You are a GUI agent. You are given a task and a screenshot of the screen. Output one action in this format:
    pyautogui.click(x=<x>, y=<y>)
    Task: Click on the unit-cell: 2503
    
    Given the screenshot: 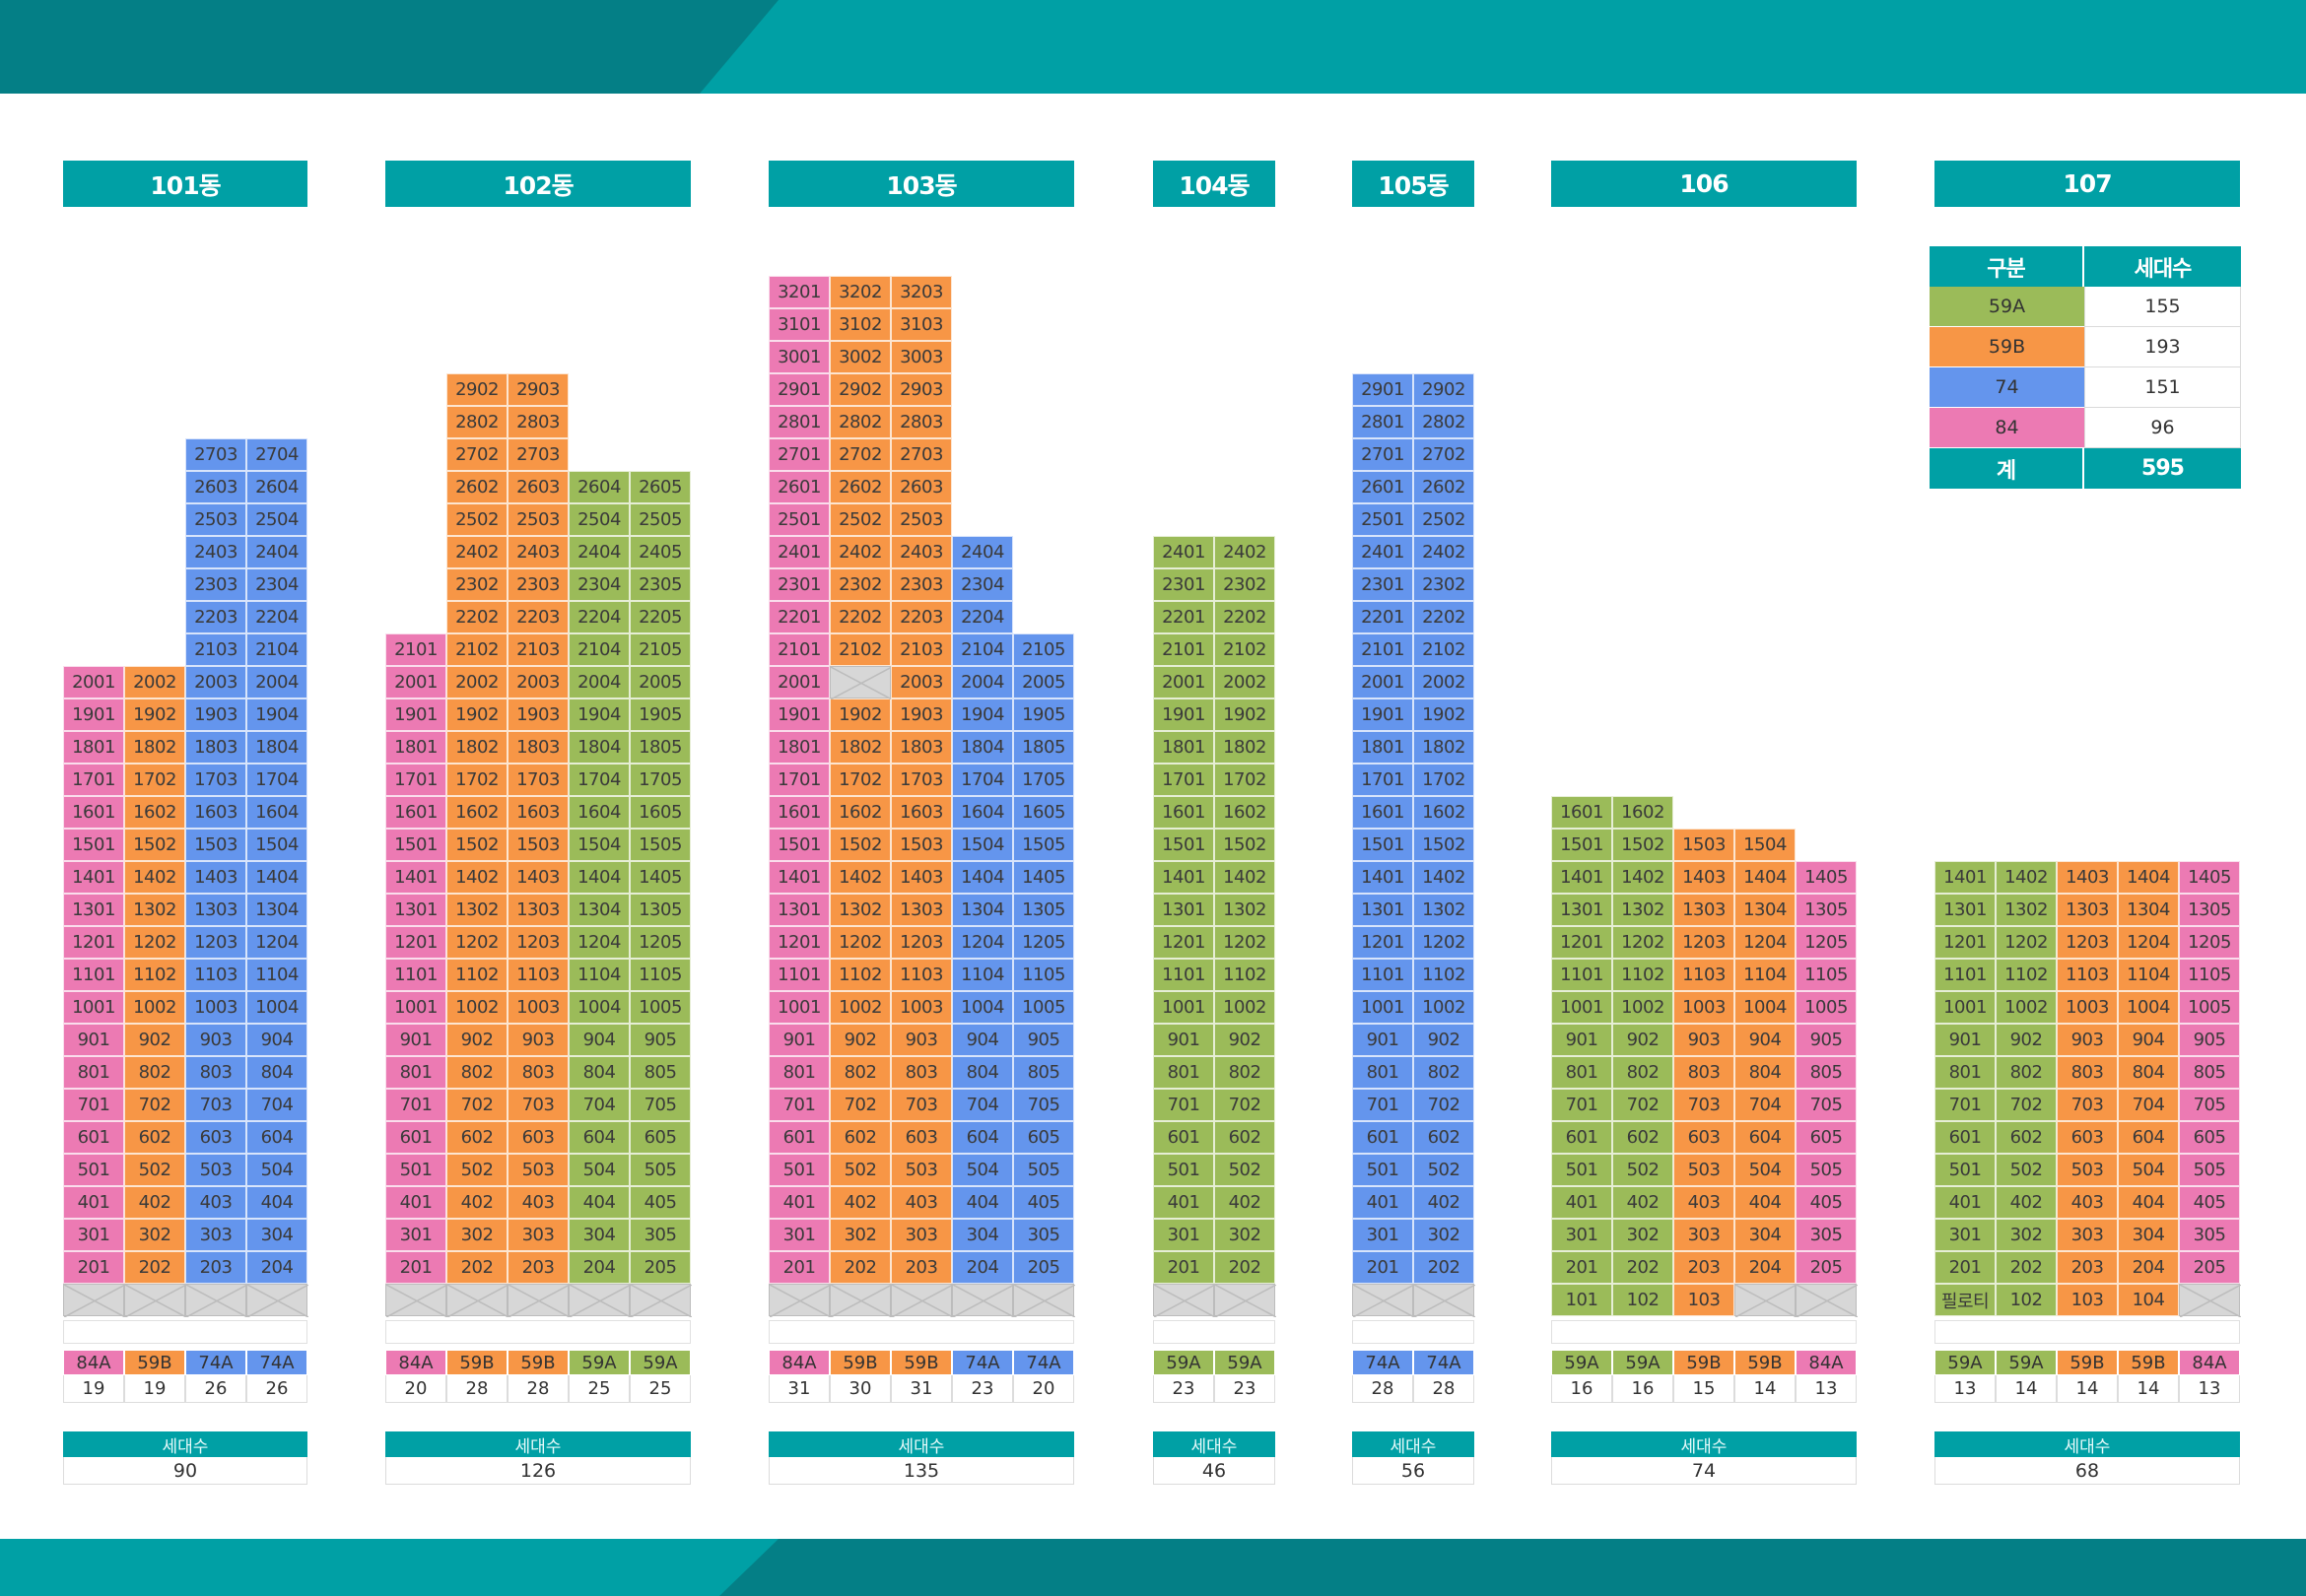 What is the action you would take?
    pyautogui.click(x=922, y=519)
    